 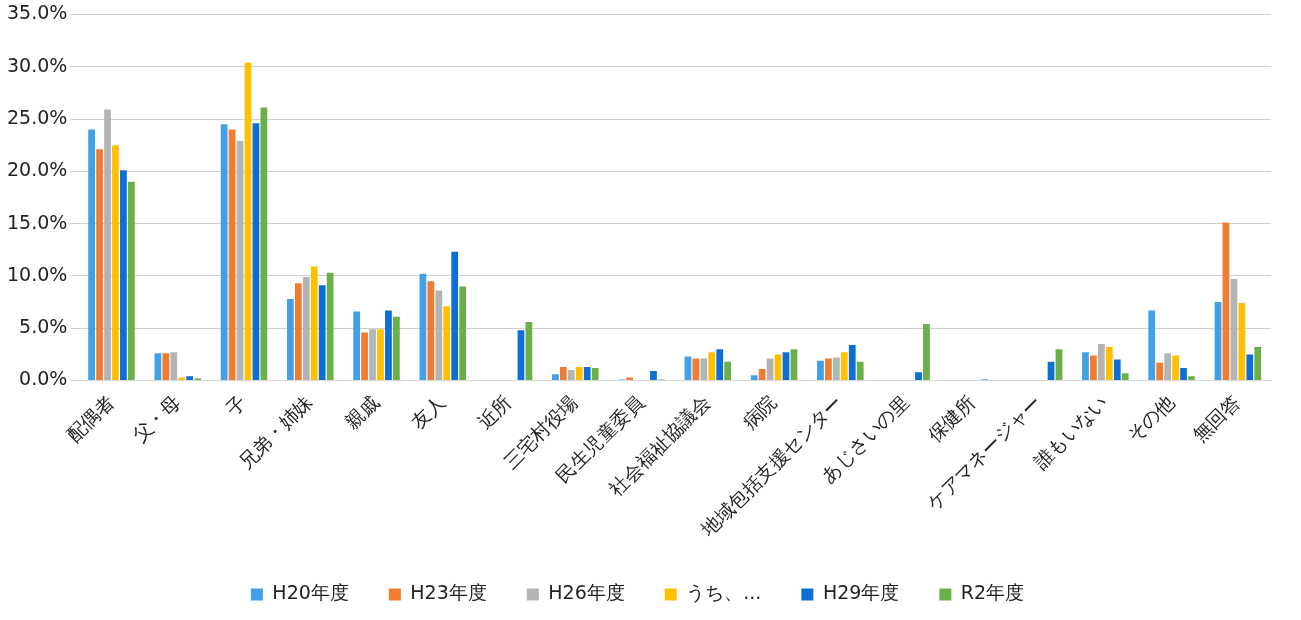 I want to click on x-tick-label: 無回答, so click(x=1216, y=418).